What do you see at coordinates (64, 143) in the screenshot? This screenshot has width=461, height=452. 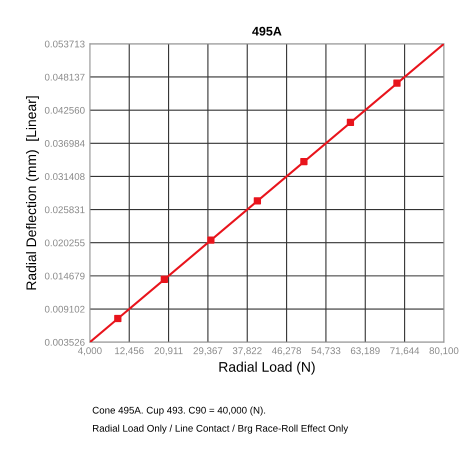 I see `y-tick-label: 0.036984` at bounding box center [64, 143].